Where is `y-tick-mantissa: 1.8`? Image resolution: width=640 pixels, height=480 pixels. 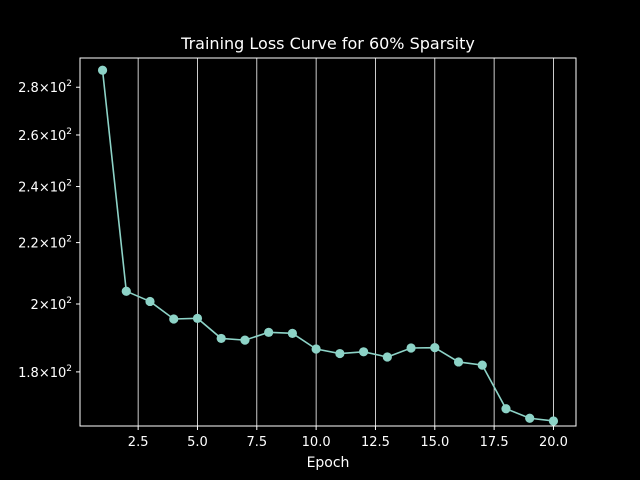
y-tick-mantissa: 1.8 is located at coordinates (28, 373).